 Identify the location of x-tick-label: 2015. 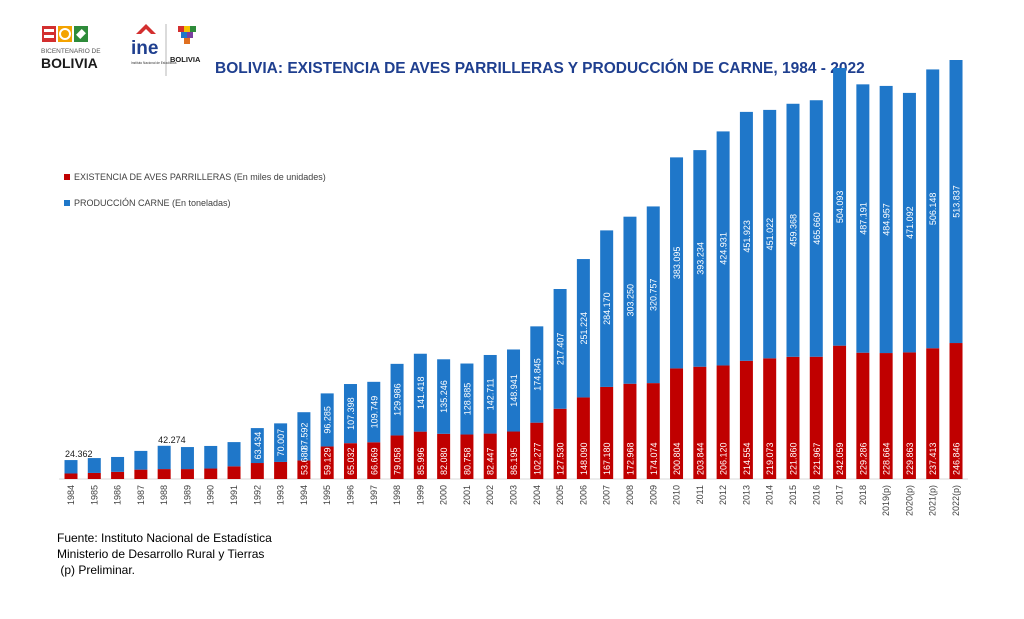
(793, 495).